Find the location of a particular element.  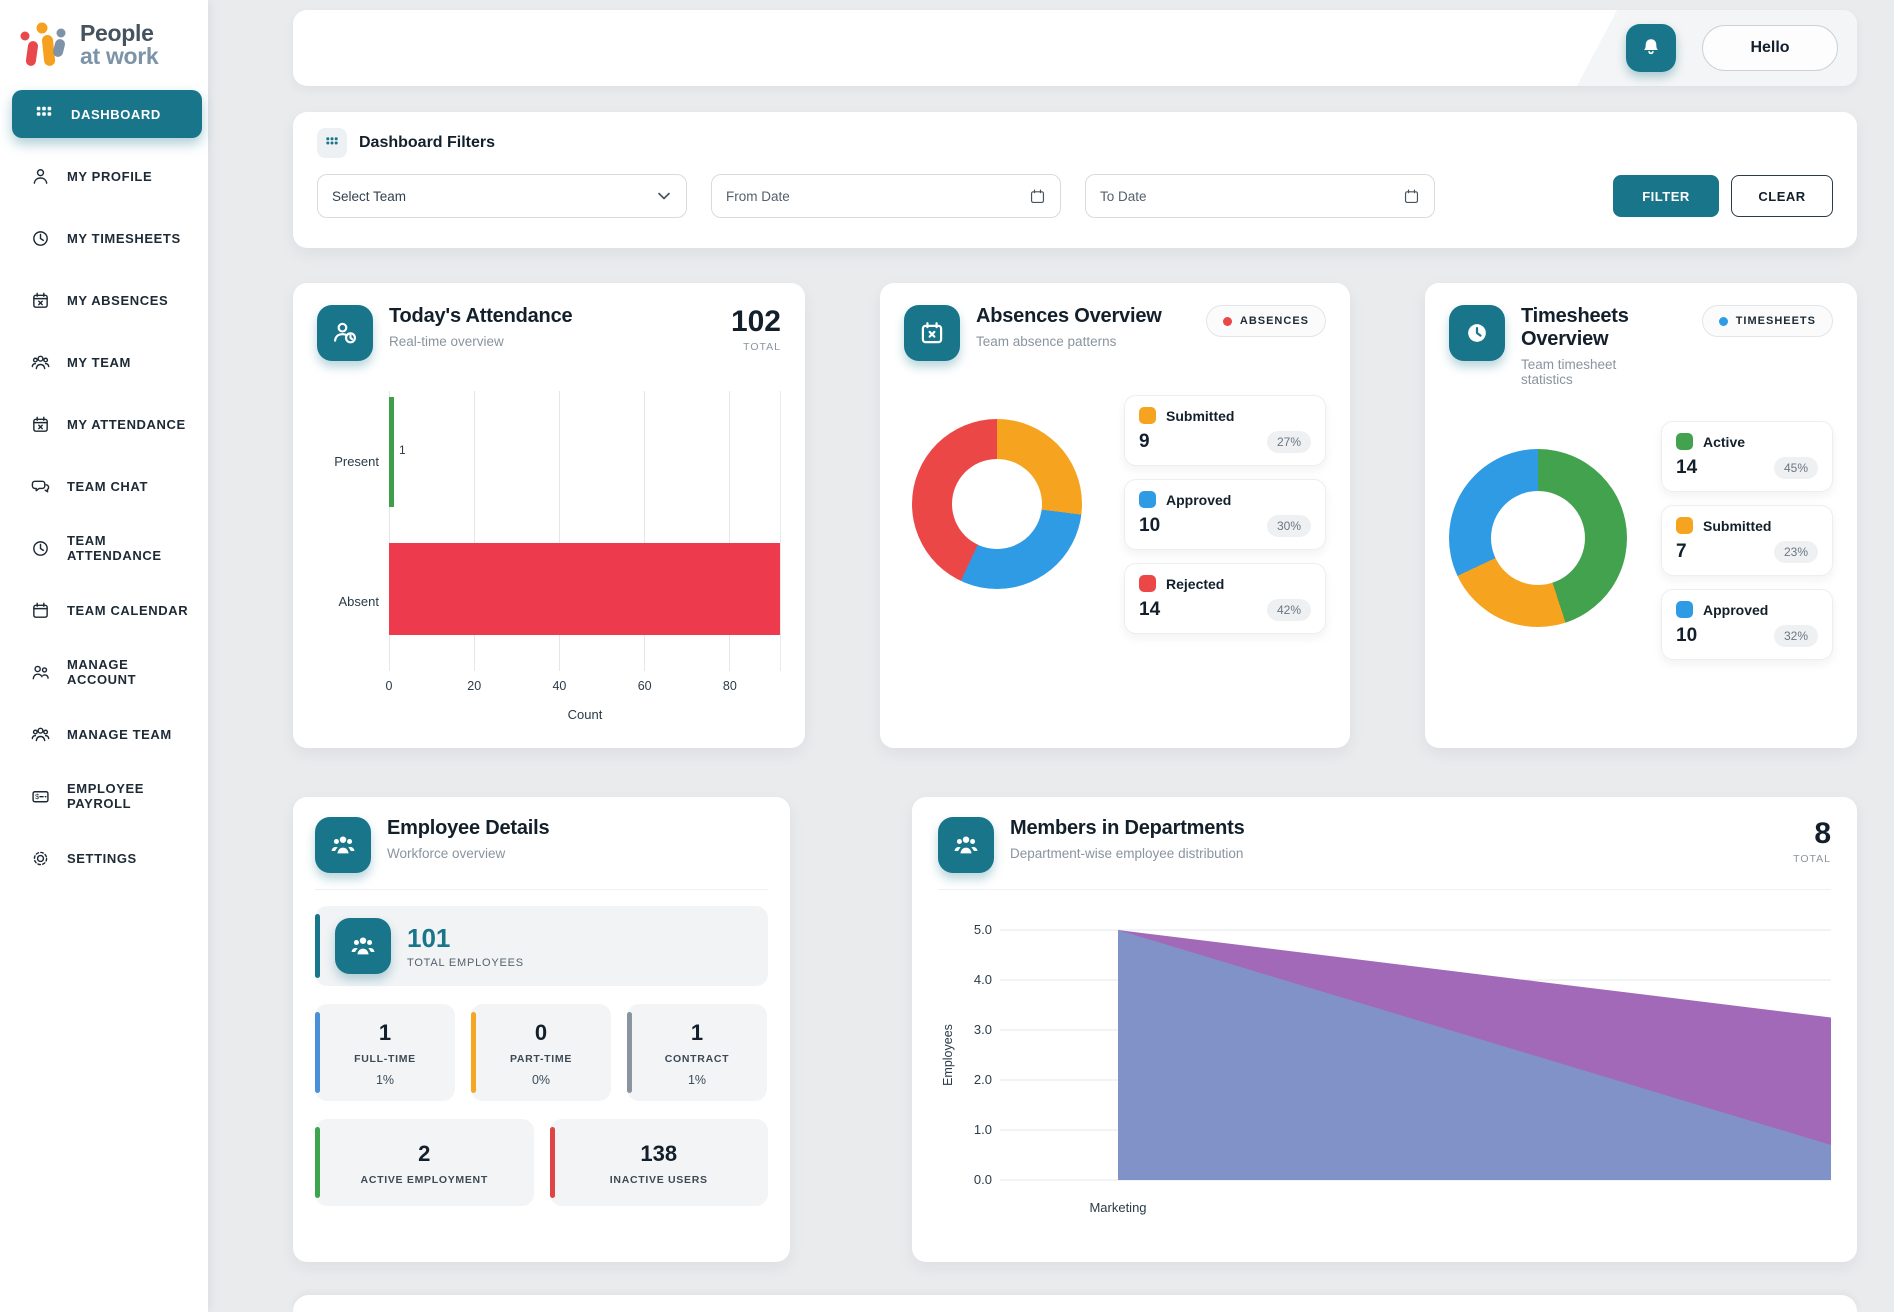

card-subtitle: Real-time overview is located at coordinates (446, 341).